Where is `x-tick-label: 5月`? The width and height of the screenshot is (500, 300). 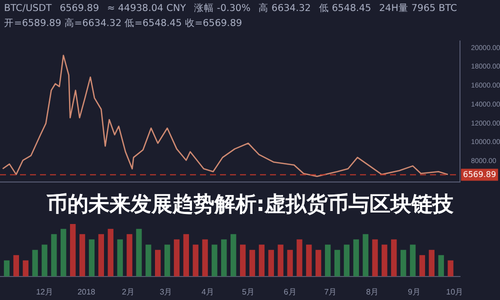 x-tick-label: 5月 is located at coordinates (248, 291).